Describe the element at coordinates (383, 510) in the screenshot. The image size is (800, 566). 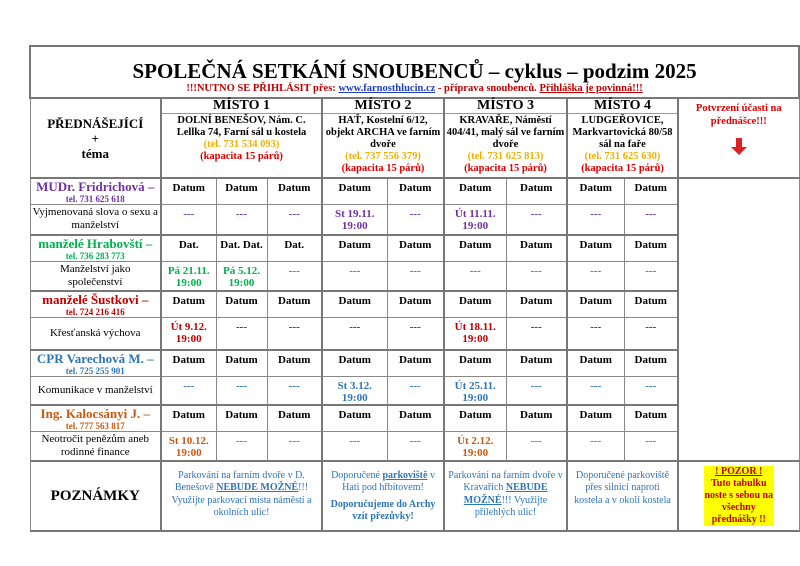
I see `note-bold: Doporučujeme do Archy vzít přezůvky!` at that location.